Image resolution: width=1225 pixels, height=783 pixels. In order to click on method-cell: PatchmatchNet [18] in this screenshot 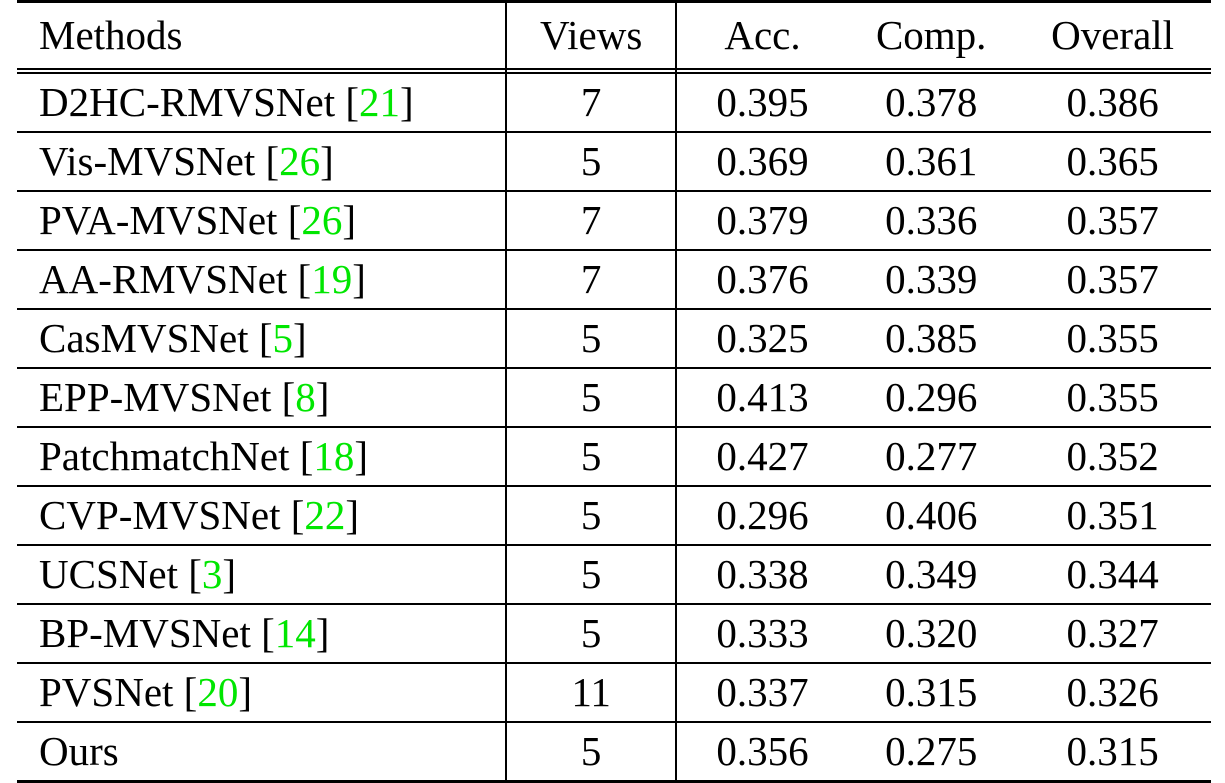, I will do `click(262, 457)`.